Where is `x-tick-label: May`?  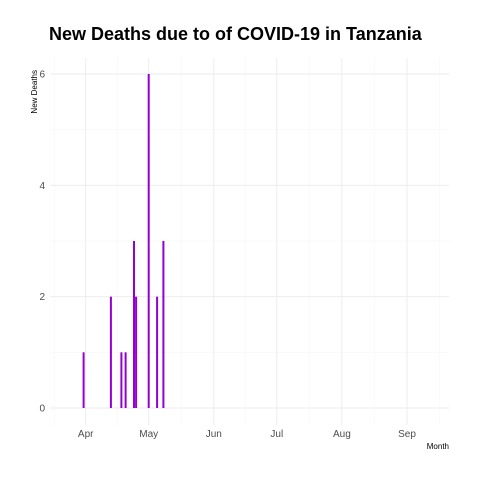
x-tick-label: May is located at coordinates (148, 434).